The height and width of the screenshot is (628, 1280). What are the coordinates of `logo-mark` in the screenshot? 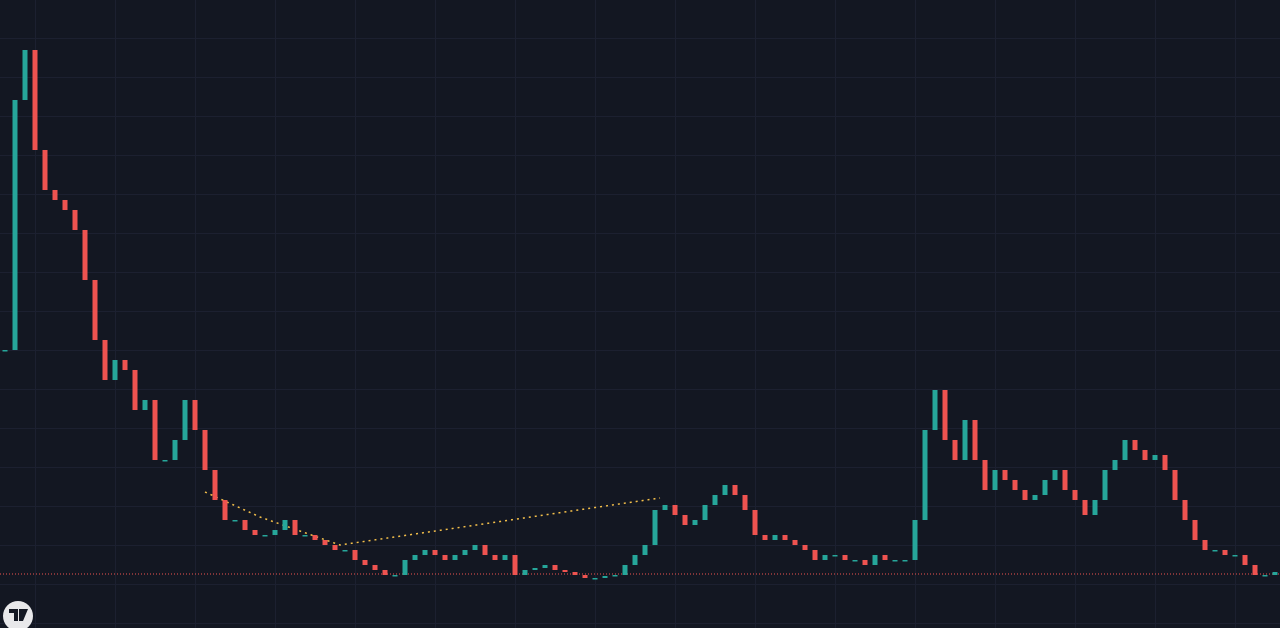 It's located at (18, 615).